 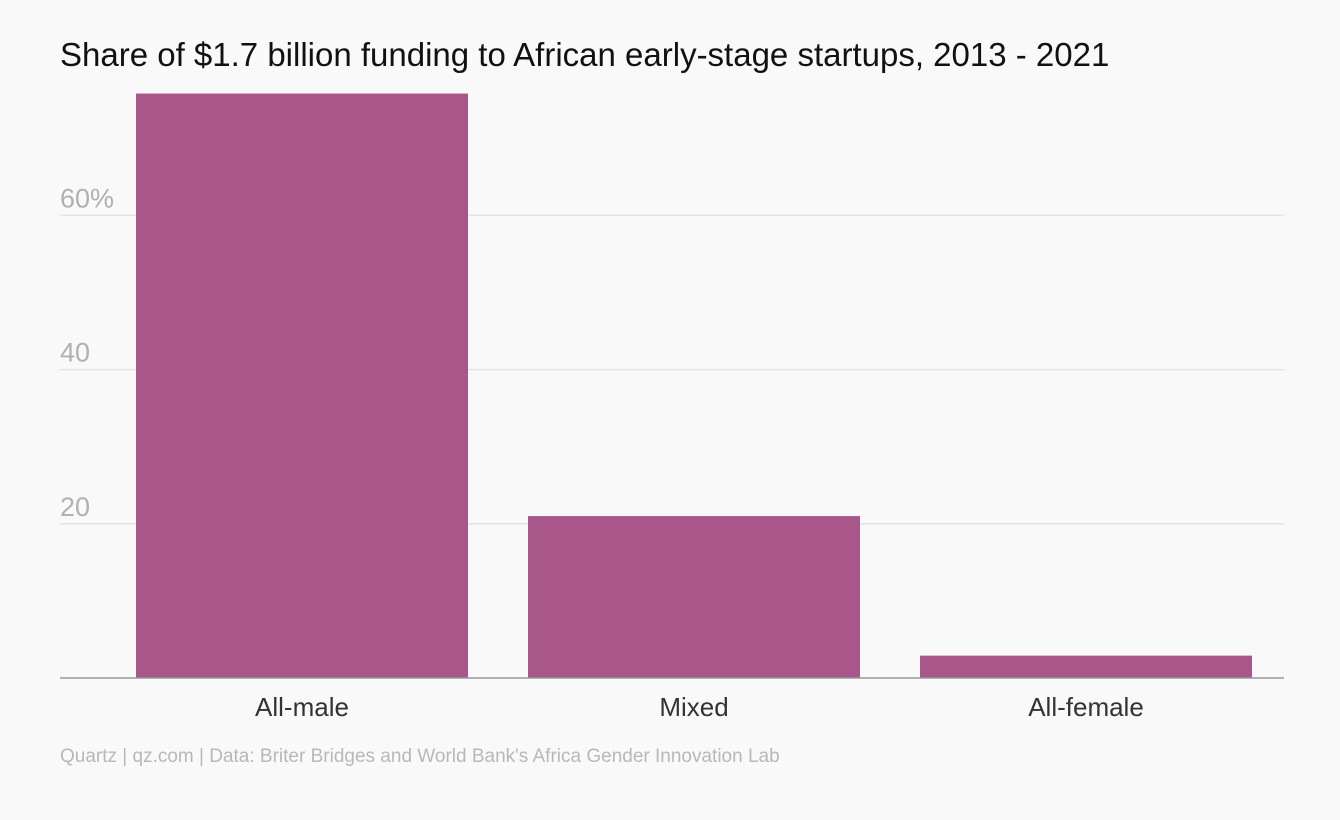 I want to click on y-tick-label: 60%, so click(x=87, y=198).